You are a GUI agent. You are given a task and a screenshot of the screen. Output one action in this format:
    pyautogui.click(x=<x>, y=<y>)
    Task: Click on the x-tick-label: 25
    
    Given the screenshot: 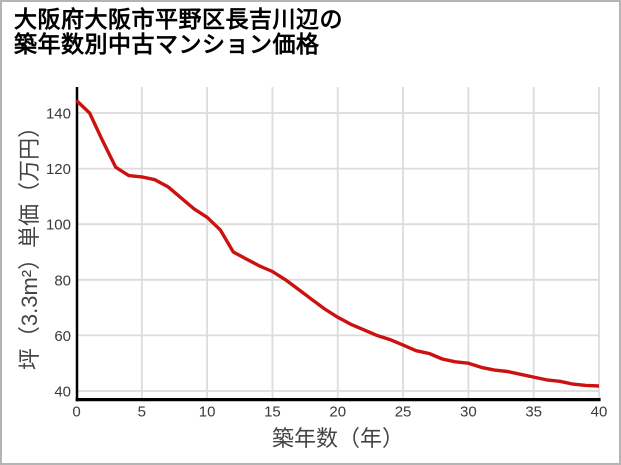 What is the action you would take?
    pyautogui.click(x=403, y=412)
    